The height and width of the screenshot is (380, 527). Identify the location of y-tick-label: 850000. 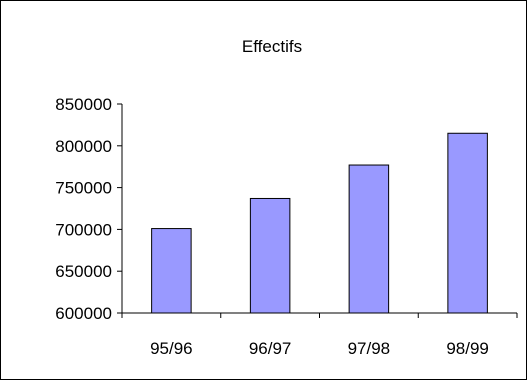
(83, 104).